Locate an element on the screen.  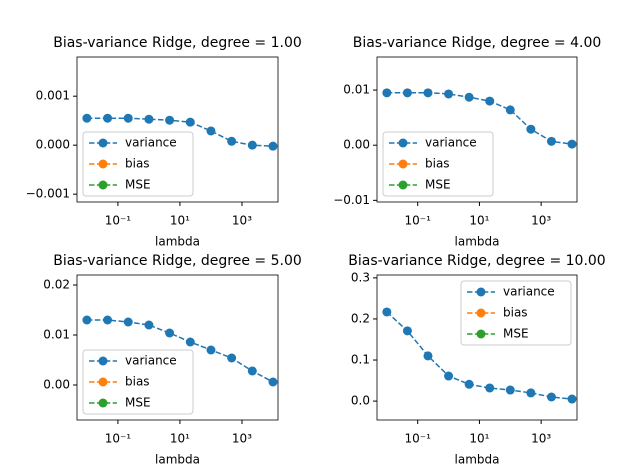
y-tick-label: 0.02 is located at coordinates (56, 285).